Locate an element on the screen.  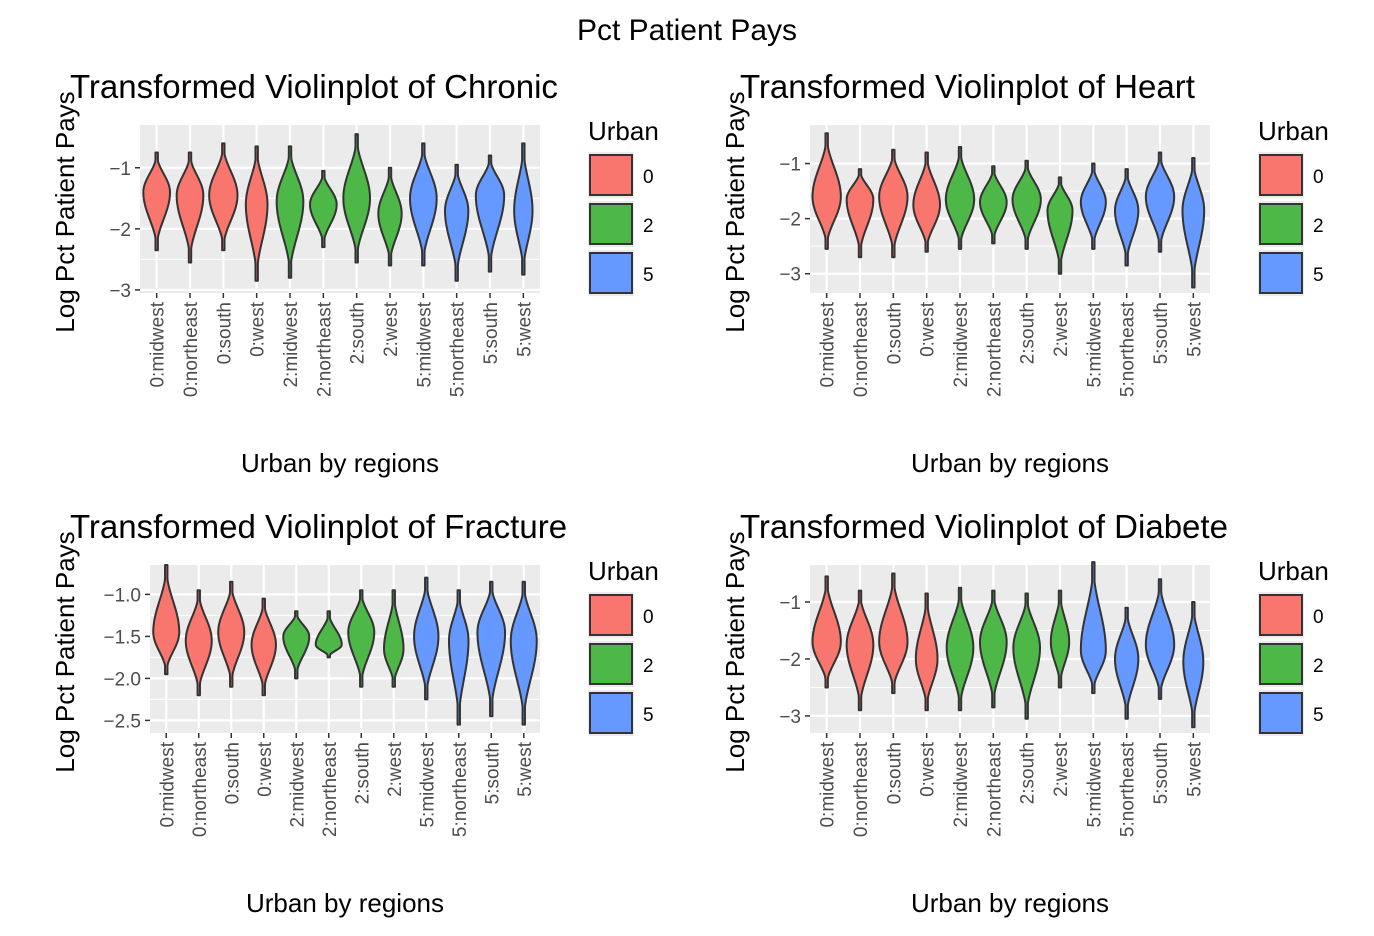
main-title: Pct Patient Pays is located at coordinates (687, 30).